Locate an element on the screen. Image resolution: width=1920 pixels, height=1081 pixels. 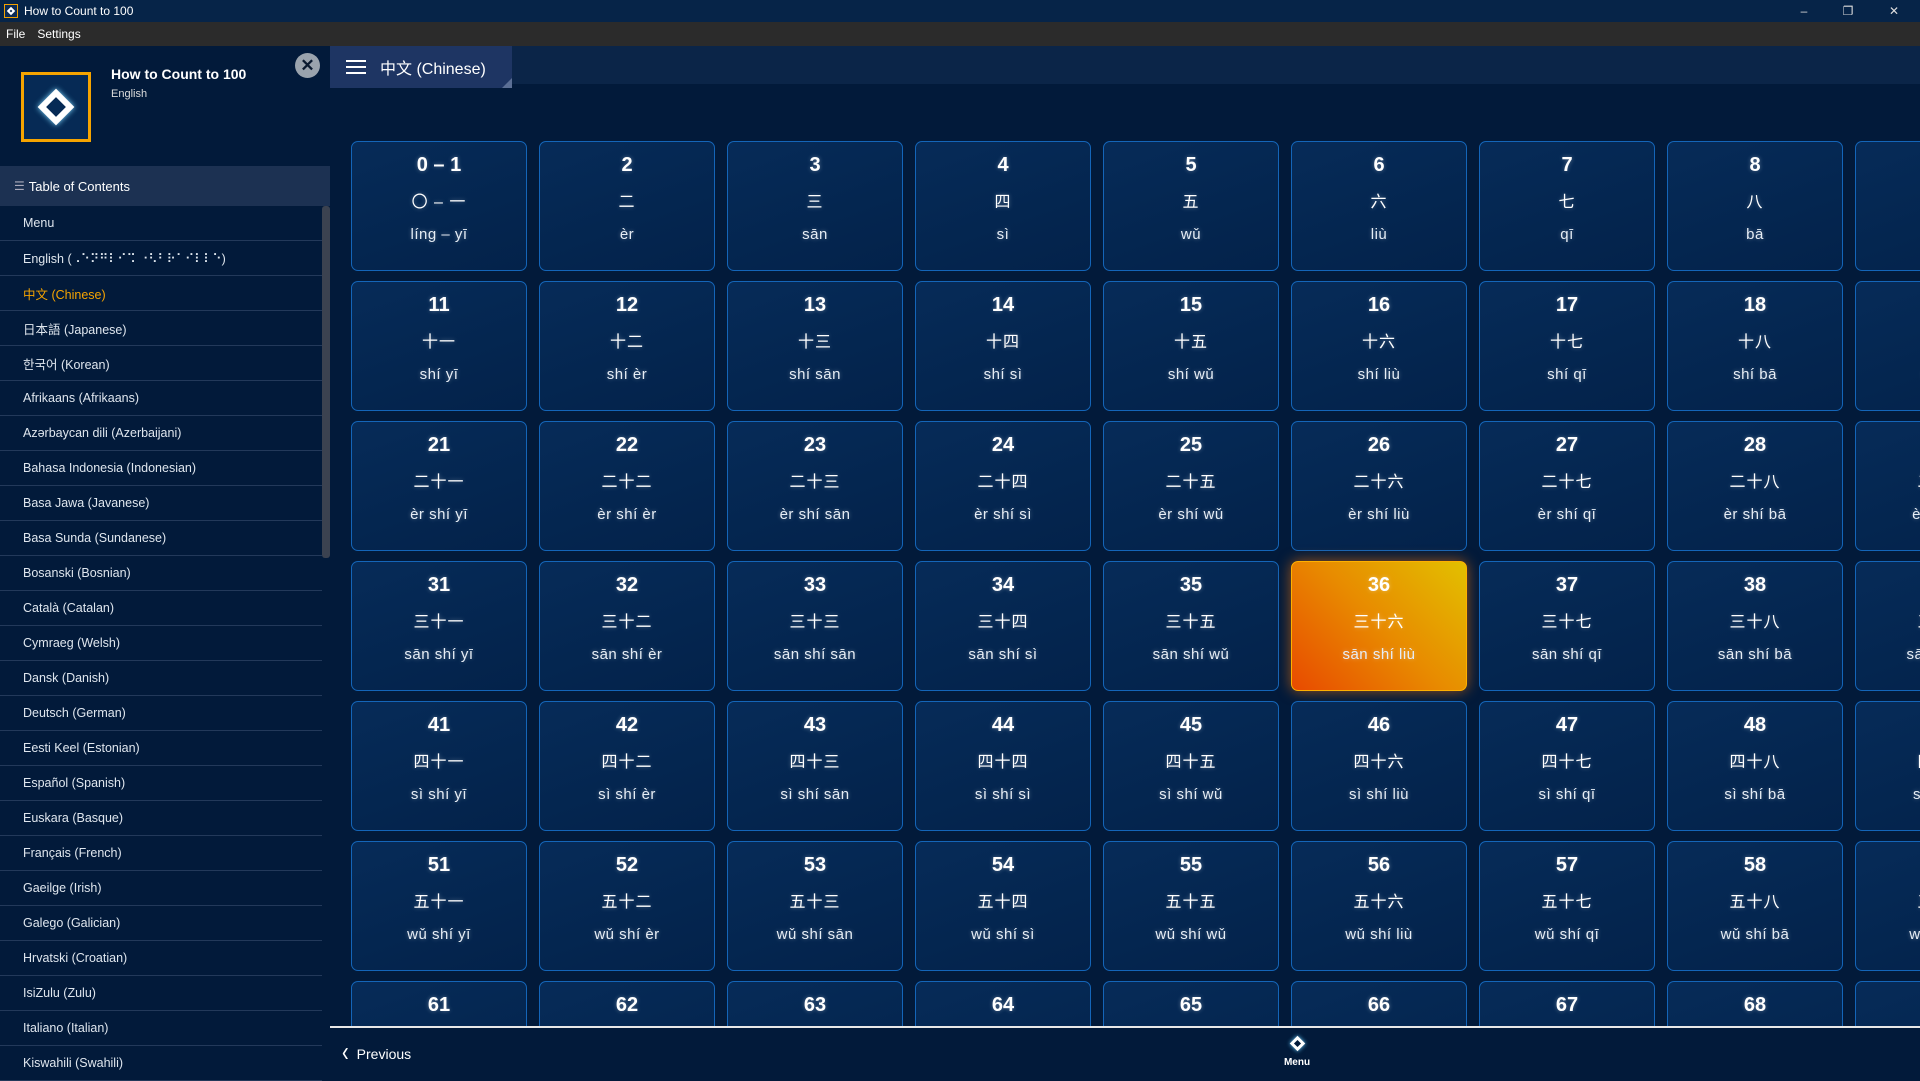
number-card: 27 二十七 èr shí qī is located at coordinates (1567, 486).